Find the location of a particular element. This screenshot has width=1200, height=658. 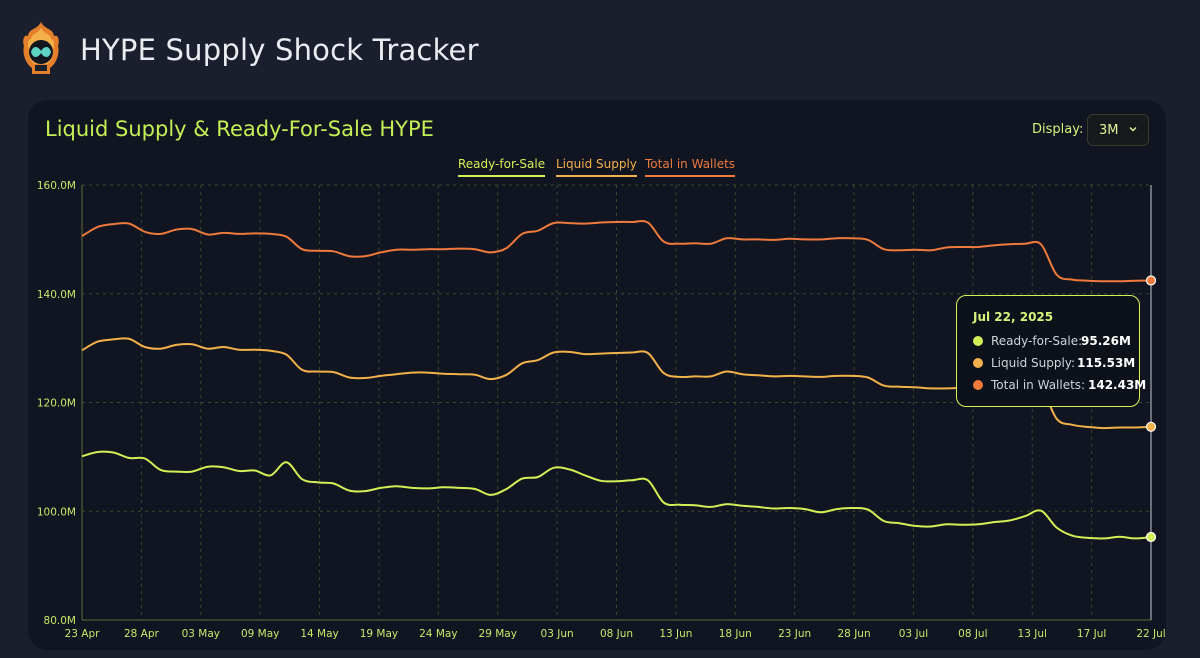

chart-title: Liquid Supply & Ready-For-Sale HYPE is located at coordinates (239, 129).